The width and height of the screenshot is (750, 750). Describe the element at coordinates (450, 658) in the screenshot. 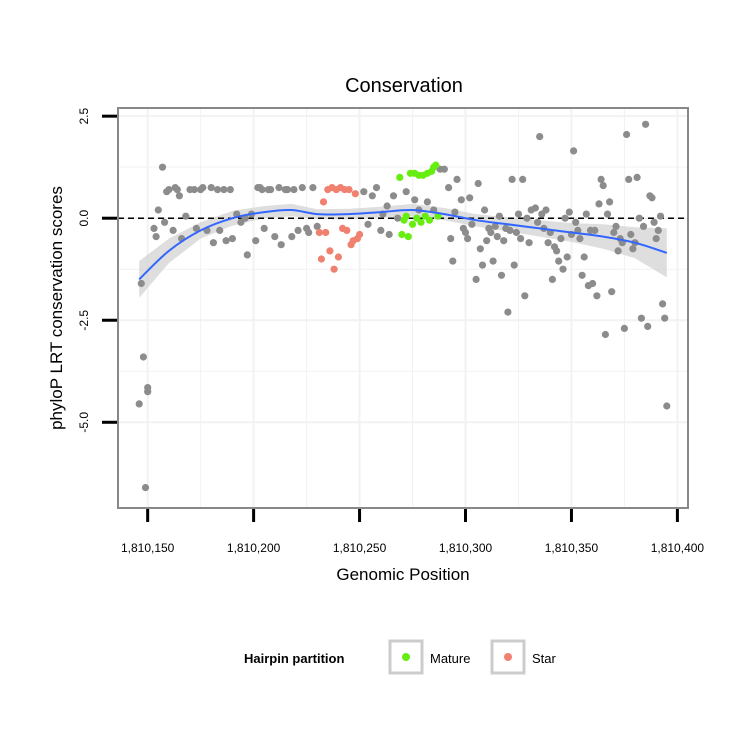

I see `legend-label-mature: Mature` at that location.